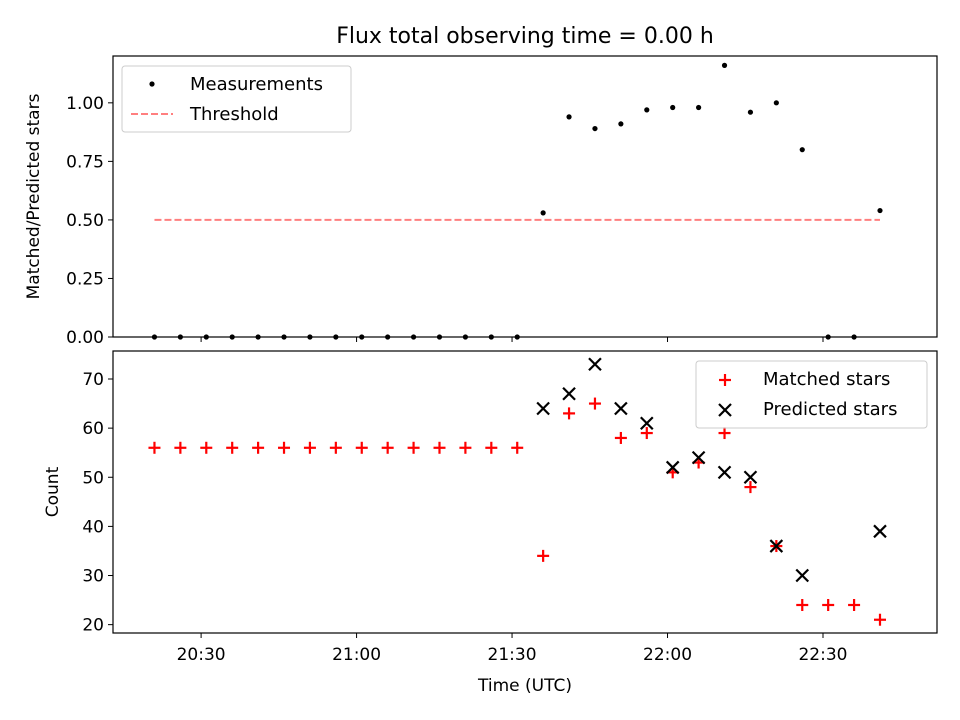  Describe the element at coordinates (826, 379) in the screenshot. I see `matched-legend-label: Matched stars` at that location.